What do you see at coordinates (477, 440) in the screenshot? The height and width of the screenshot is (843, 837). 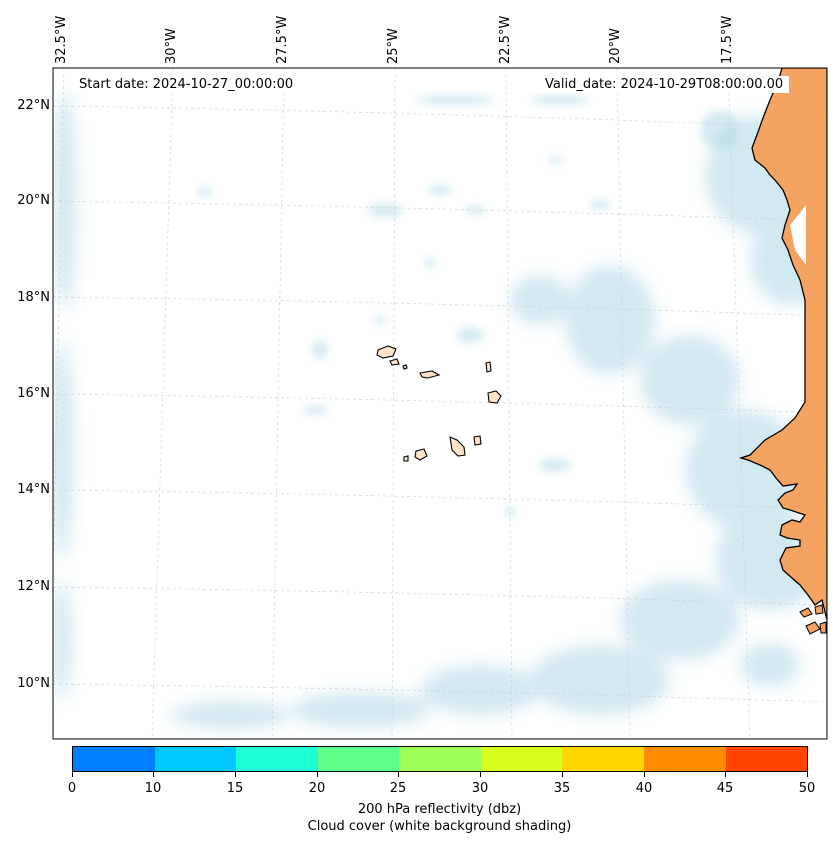 I see `island-maio` at bounding box center [477, 440].